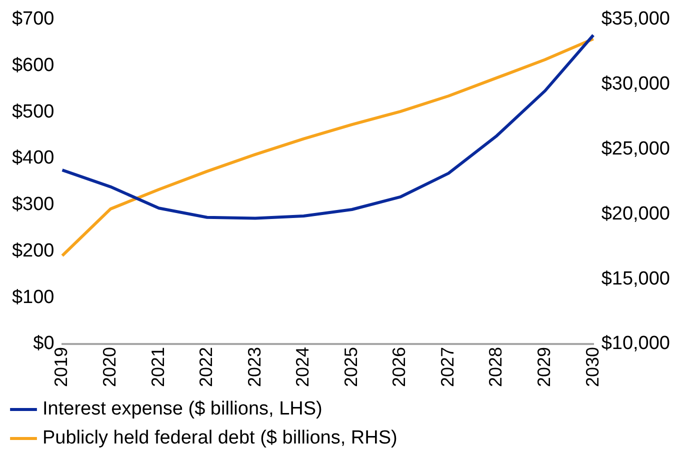  Describe the element at coordinates (302, 367) in the screenshot. I see `x-tick-label: 2024` at that location.